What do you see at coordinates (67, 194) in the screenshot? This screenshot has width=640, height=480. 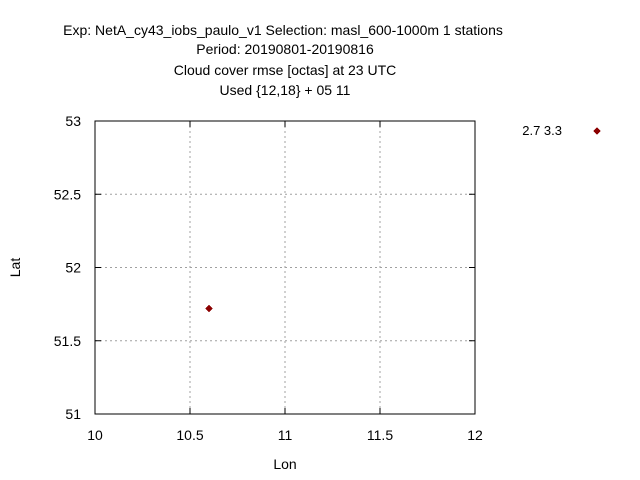 I see `y-tick-label: 52.5` at bounding box center [67, 194].